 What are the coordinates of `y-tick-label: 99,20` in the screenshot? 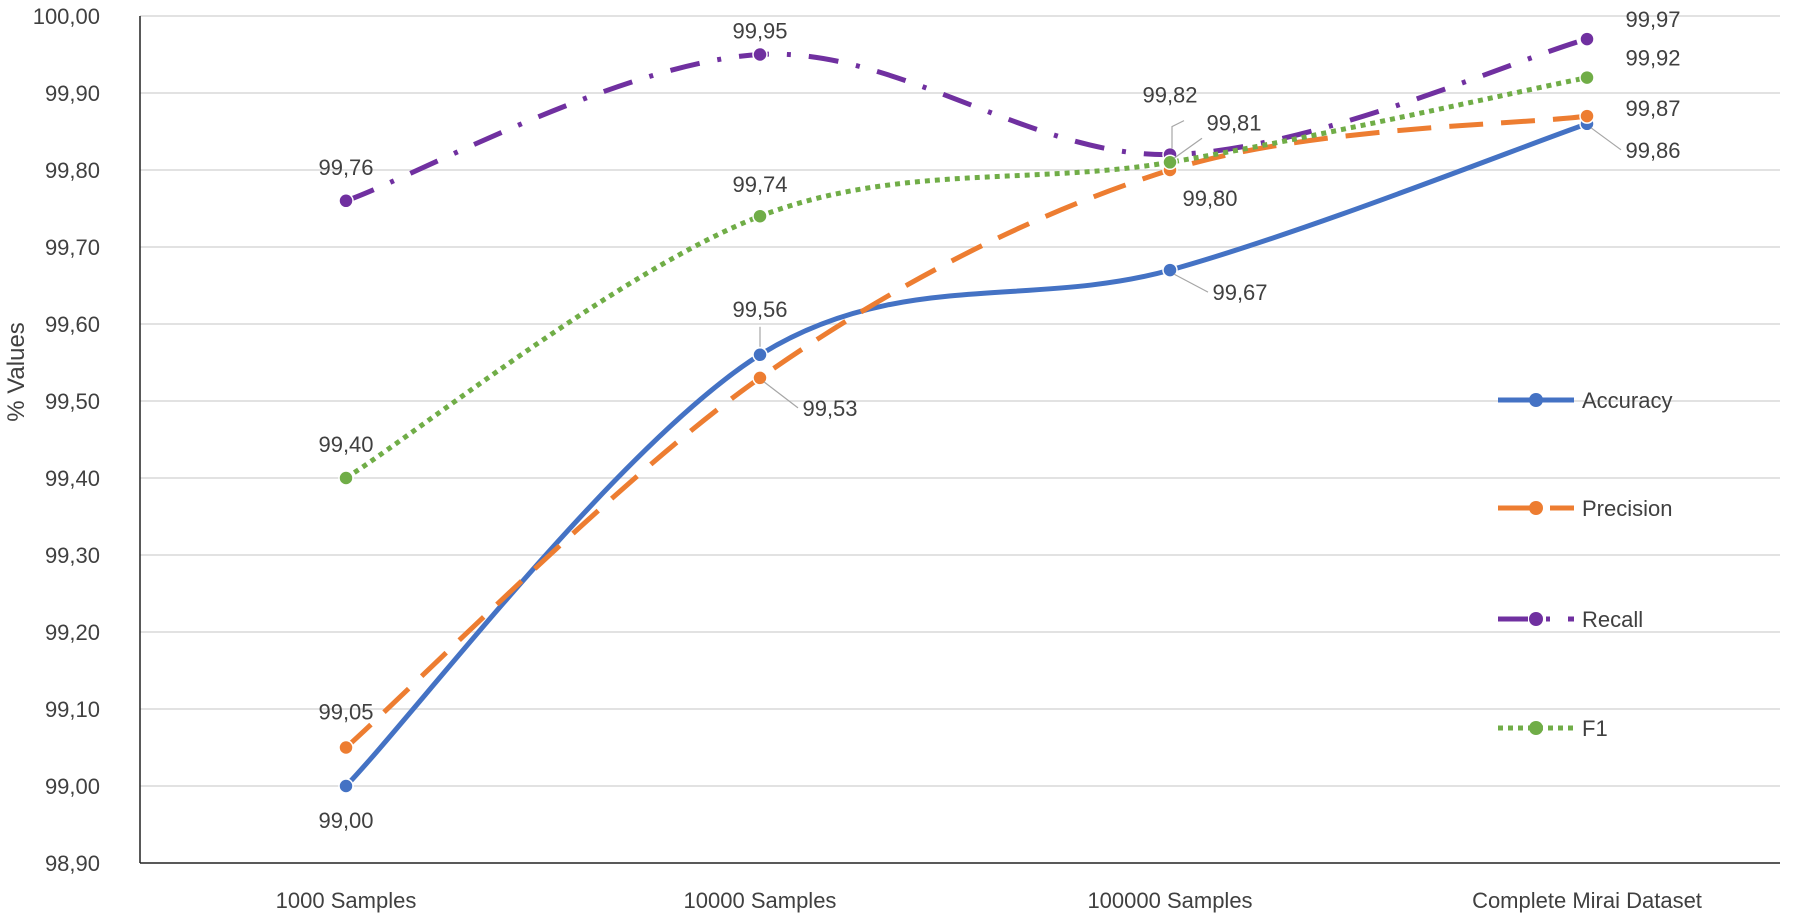 It's located at (72, 632).